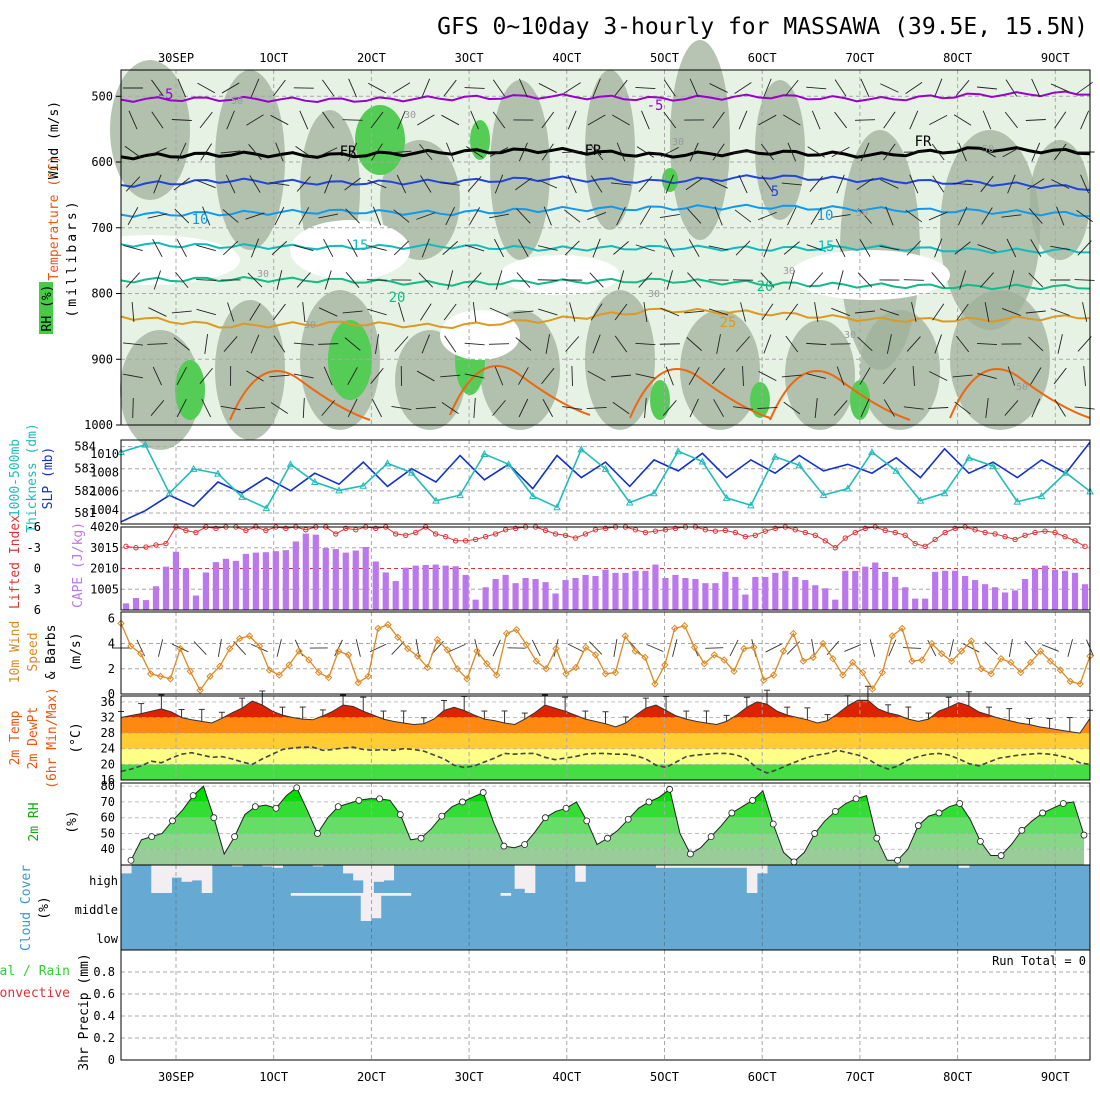  Describe the element at coordinates (108, 849) in the screenshot. I see `rh-tick-label: 40` at that location.